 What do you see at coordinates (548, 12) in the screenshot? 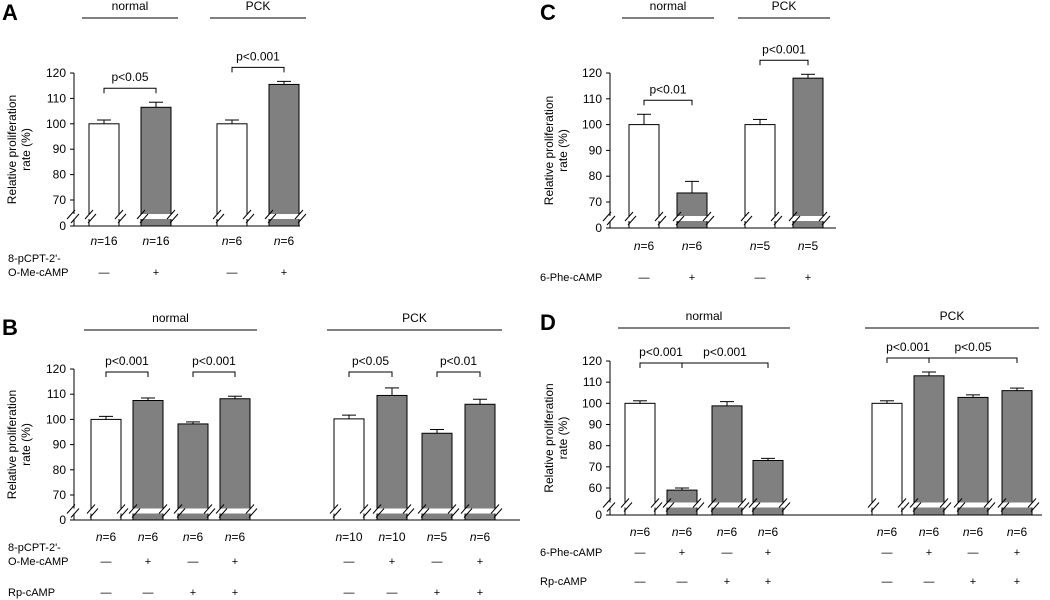
I see `panel-label: C` at bounding box center [548, 12].